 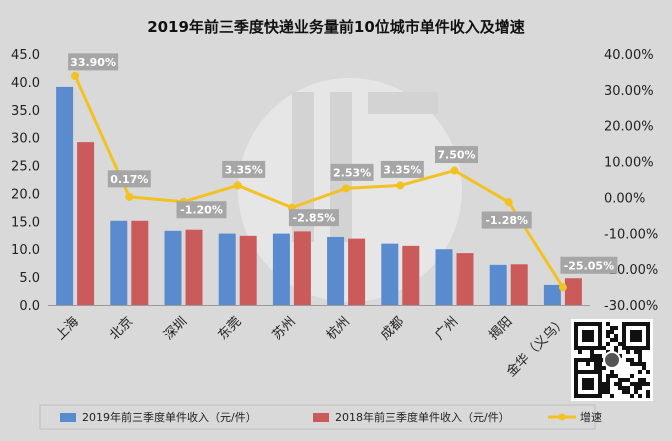 What do you see at coordinates (68, 417) in the screenshot?
I see `legend-swatch-2019` at bounding box center [68, 417].